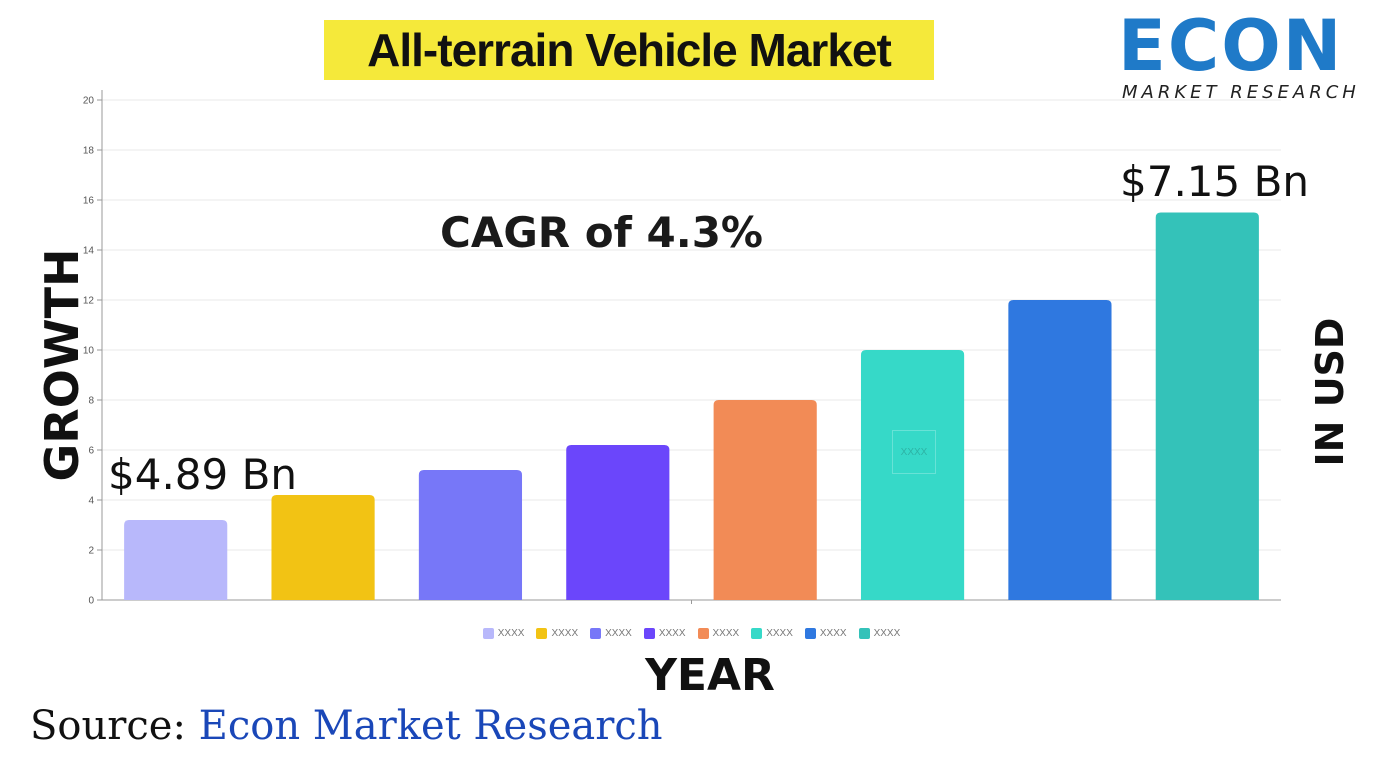  Describe the element at coordinates (91, 551) in the screenshot. I see `y-tick-label: 2` at that location.